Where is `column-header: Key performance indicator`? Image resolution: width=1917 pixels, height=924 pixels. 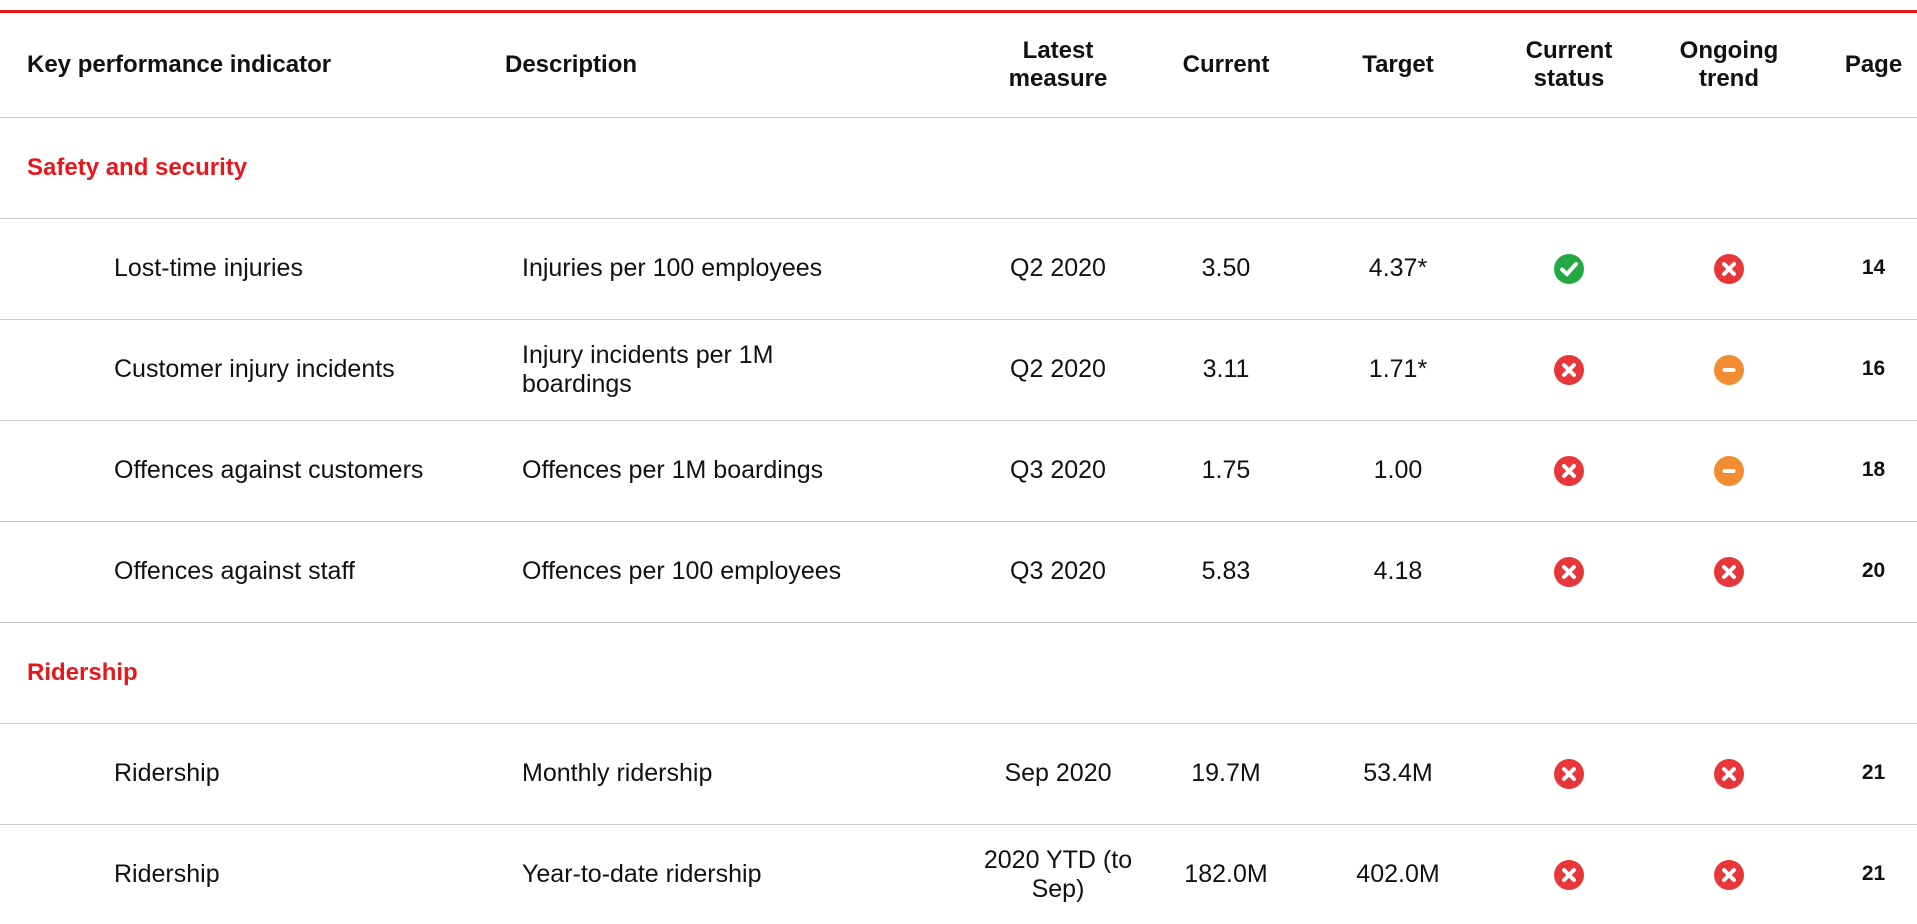 column-header: Key performance indicator is located at coordinates (247, 65).